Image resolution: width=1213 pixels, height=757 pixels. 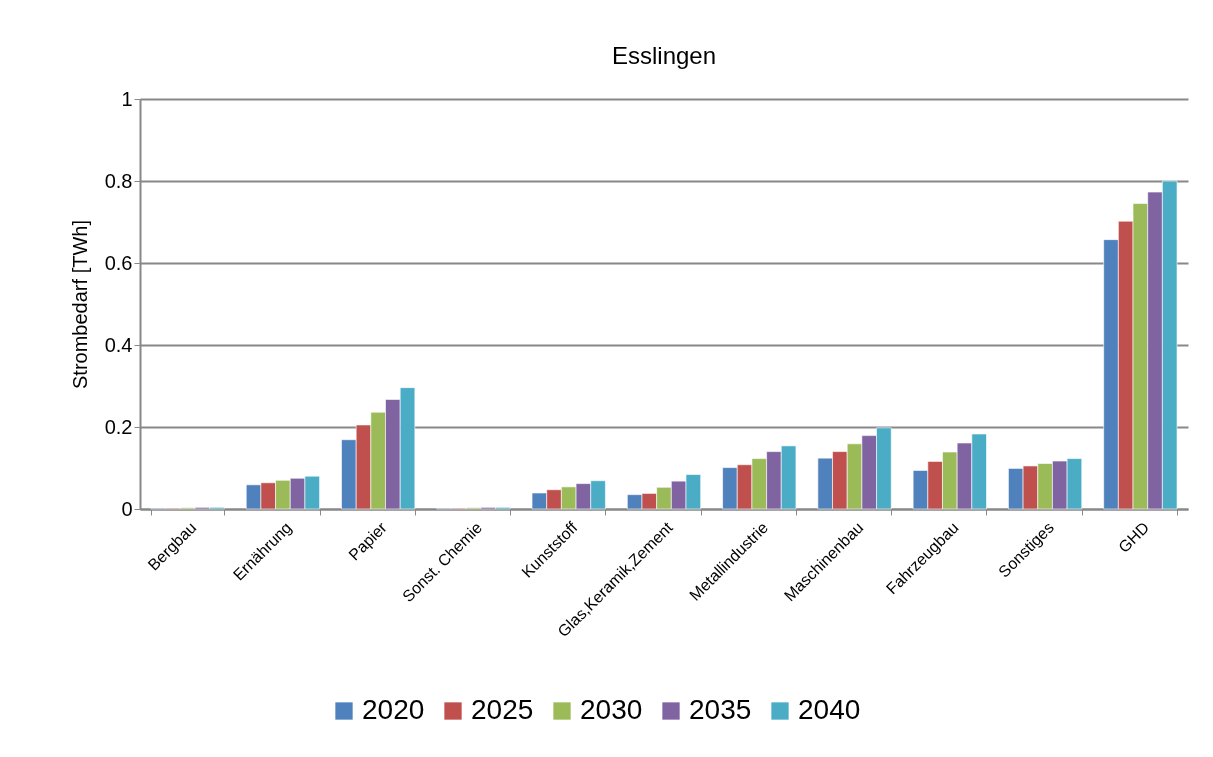 I want to click on legend-label: 2025, so click(x=502, y=709).